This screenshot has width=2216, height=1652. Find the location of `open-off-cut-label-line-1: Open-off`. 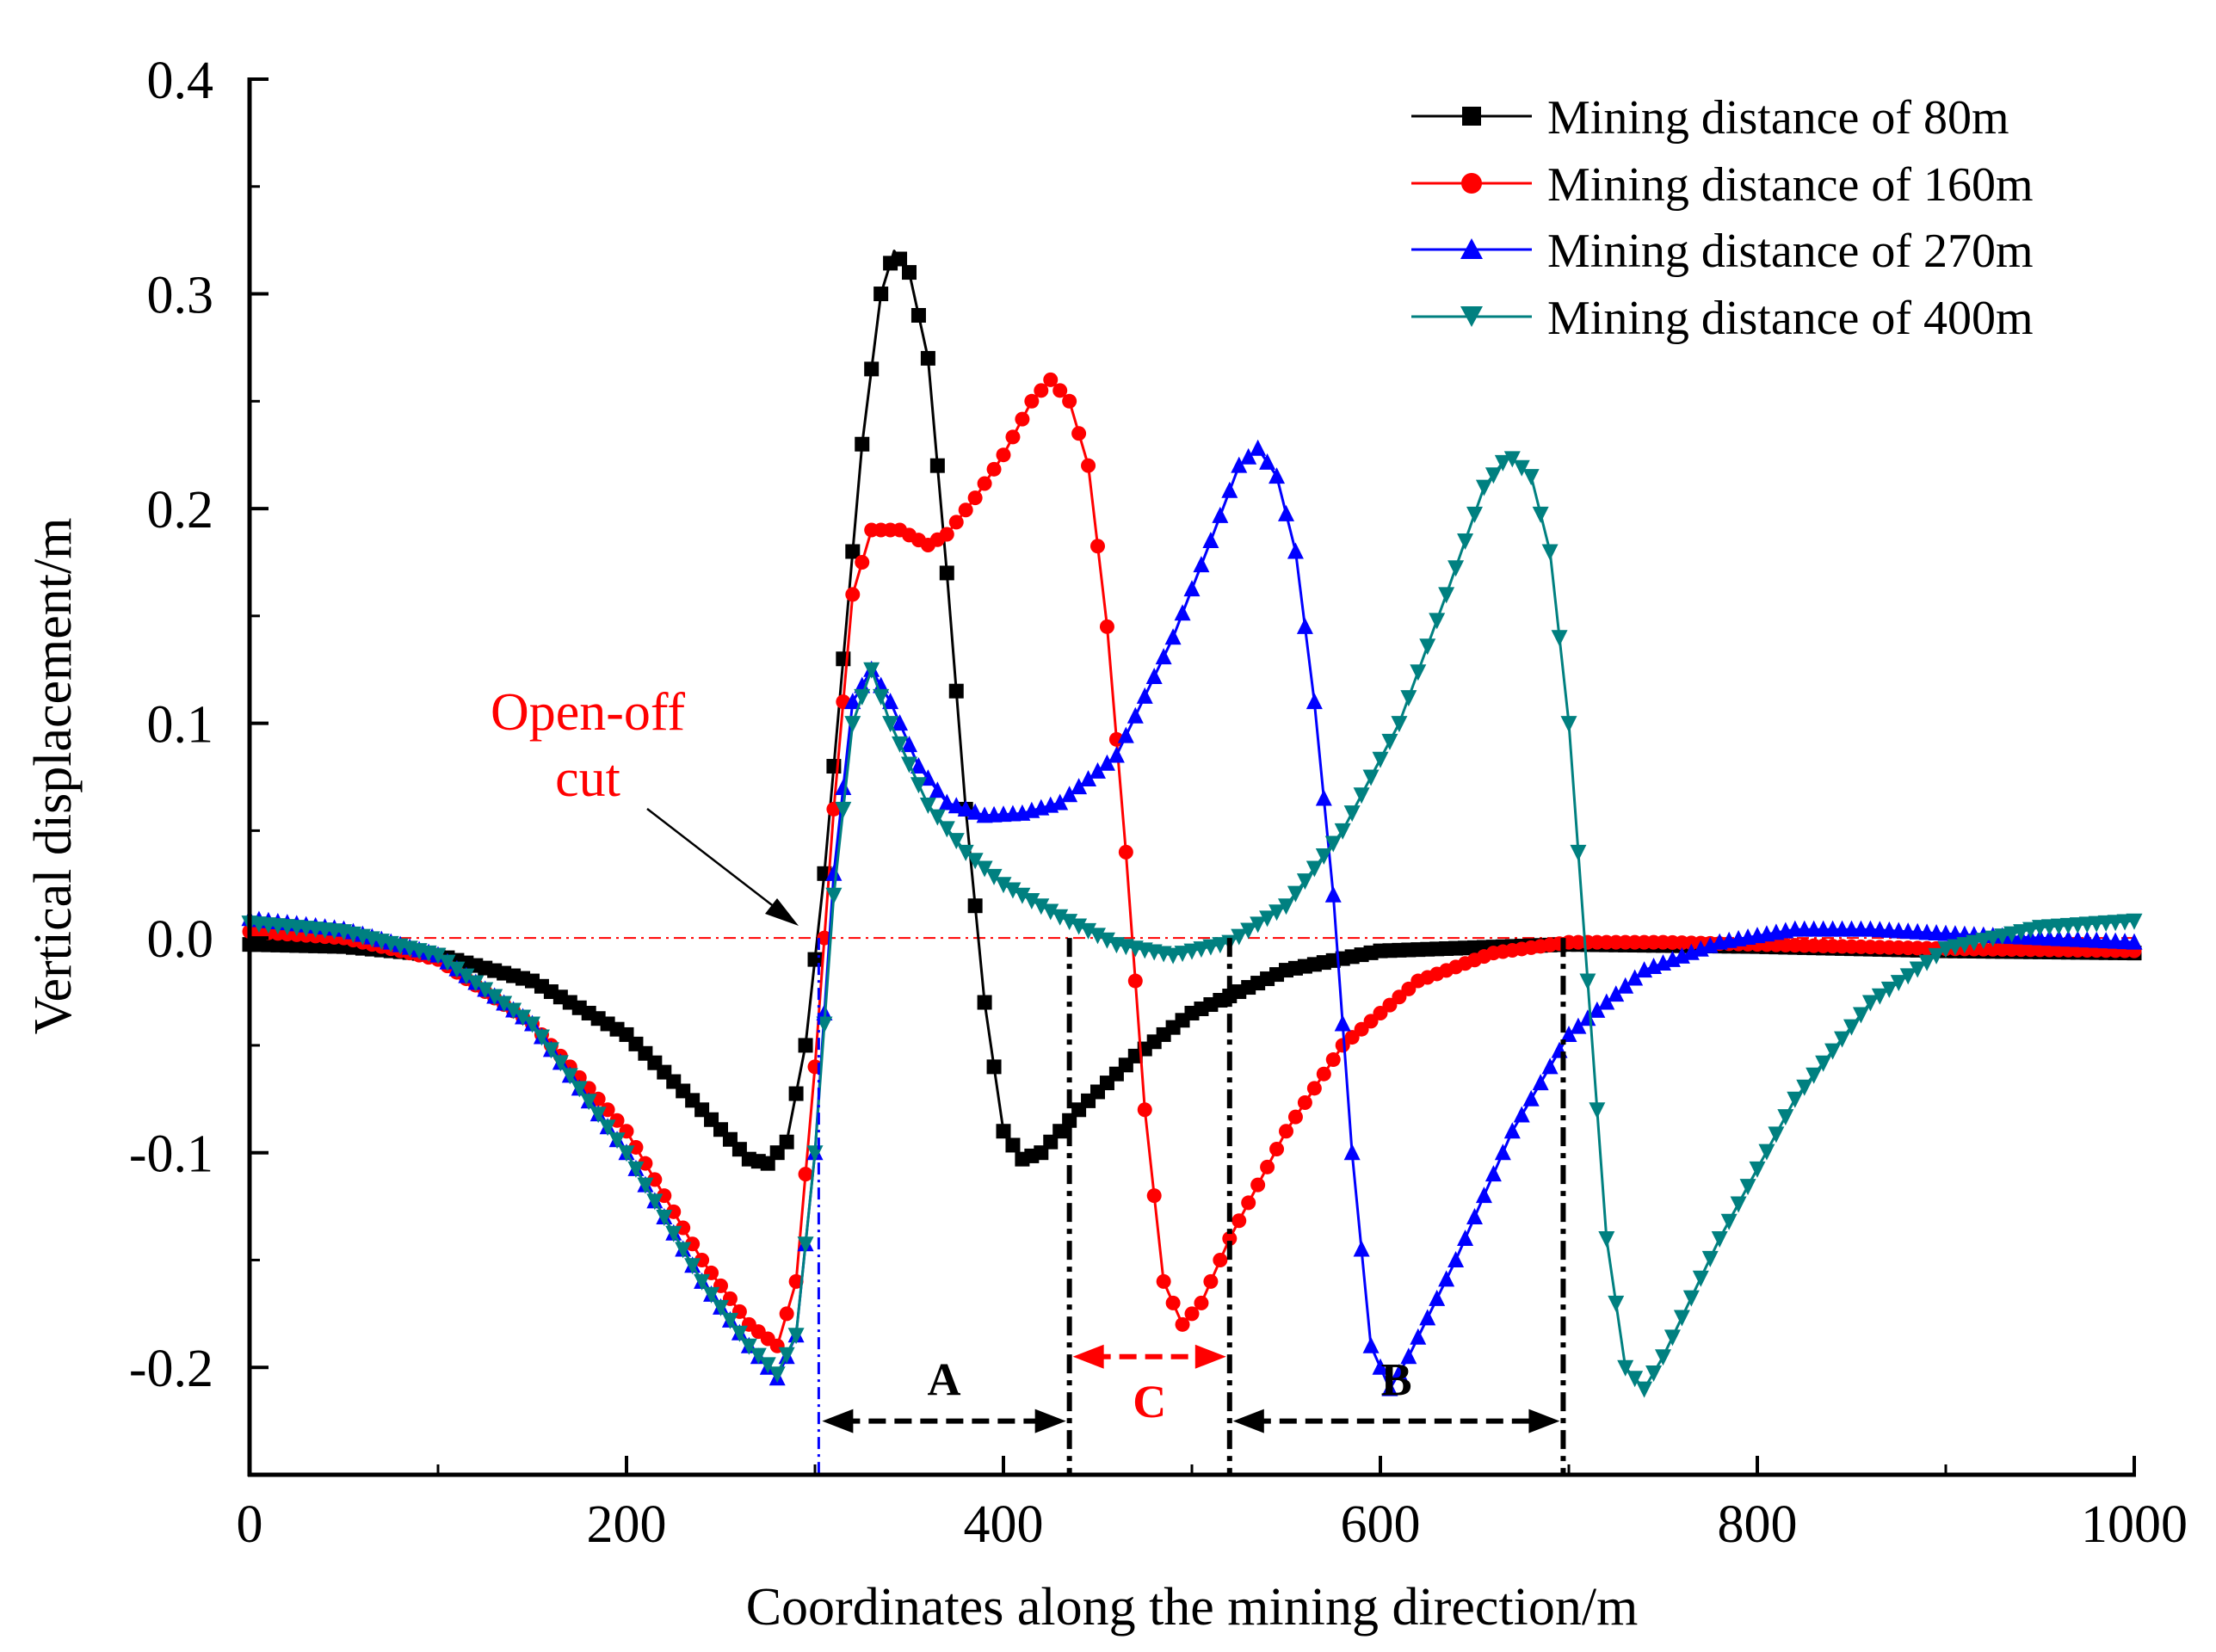

open-off-cut-label-line-1: Open-off is located at coordinates (588, 712).